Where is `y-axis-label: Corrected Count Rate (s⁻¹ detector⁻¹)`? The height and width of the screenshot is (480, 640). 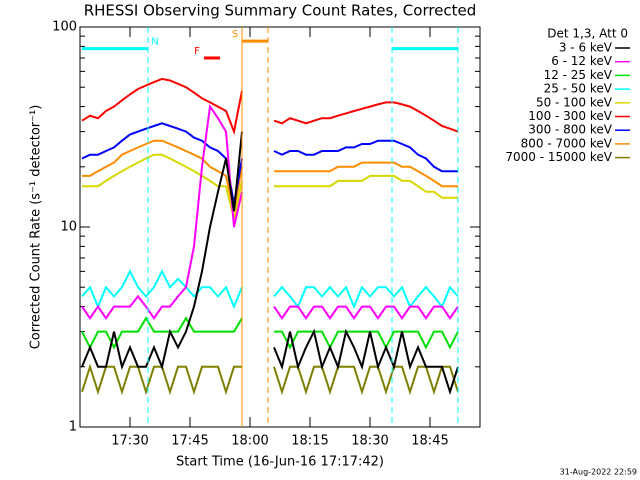 y-axis-label: Corrected Count Rate (s⁻¹ detector⁻¹) is located at coordinates (36, 227).